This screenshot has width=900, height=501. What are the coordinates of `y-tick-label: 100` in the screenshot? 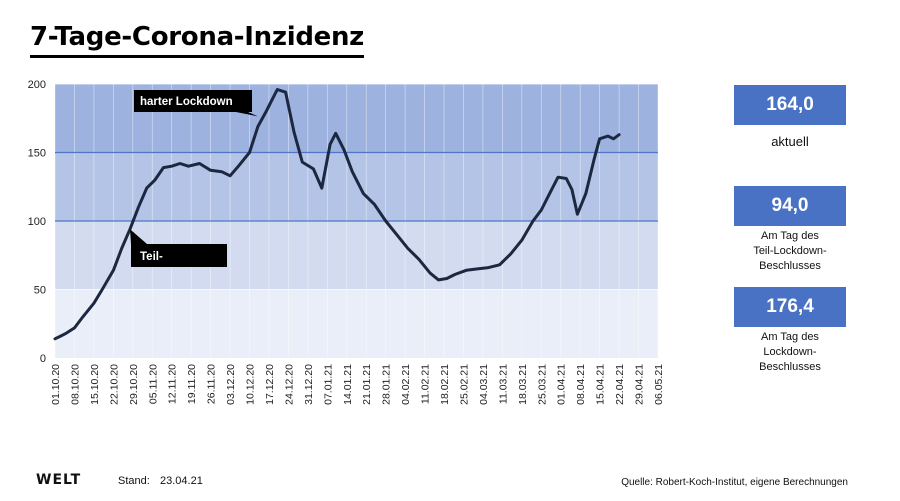 It's located at (37, 222).